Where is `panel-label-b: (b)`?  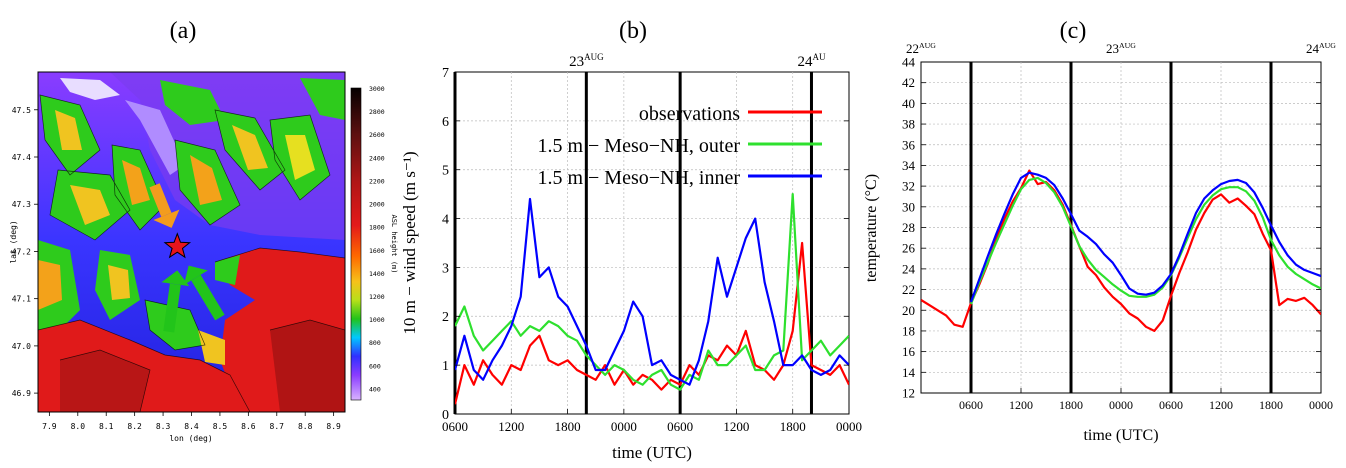
panel-label-b: (b) is located at coordinates (633, 31).